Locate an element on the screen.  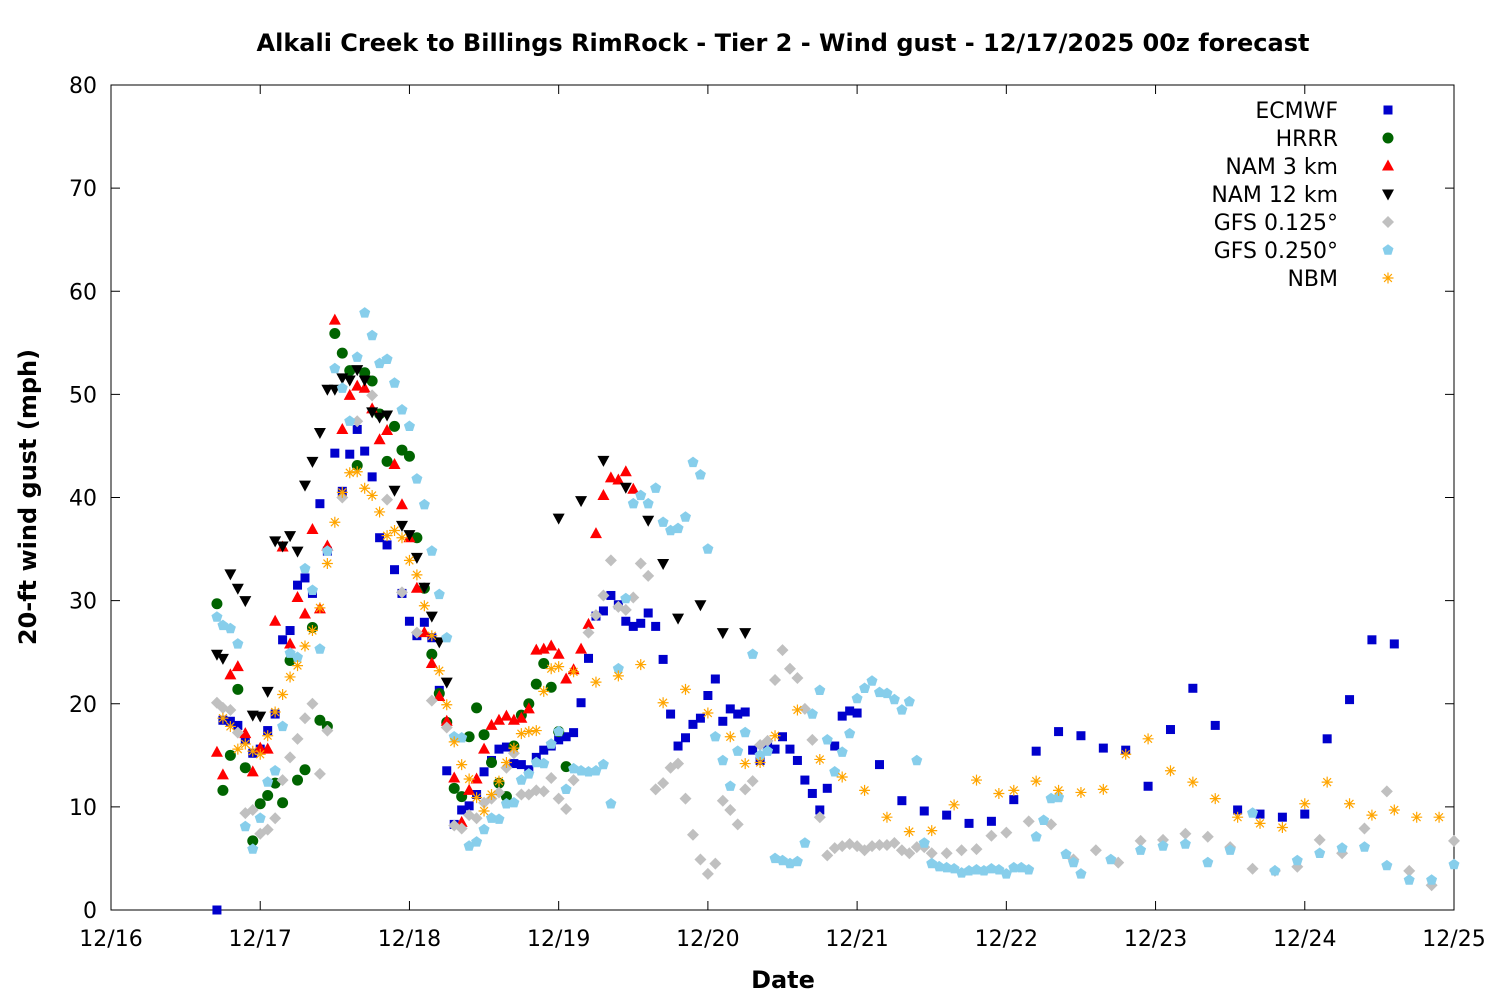
x-tick-label: 12/21 is located at coordinates (856, 939).